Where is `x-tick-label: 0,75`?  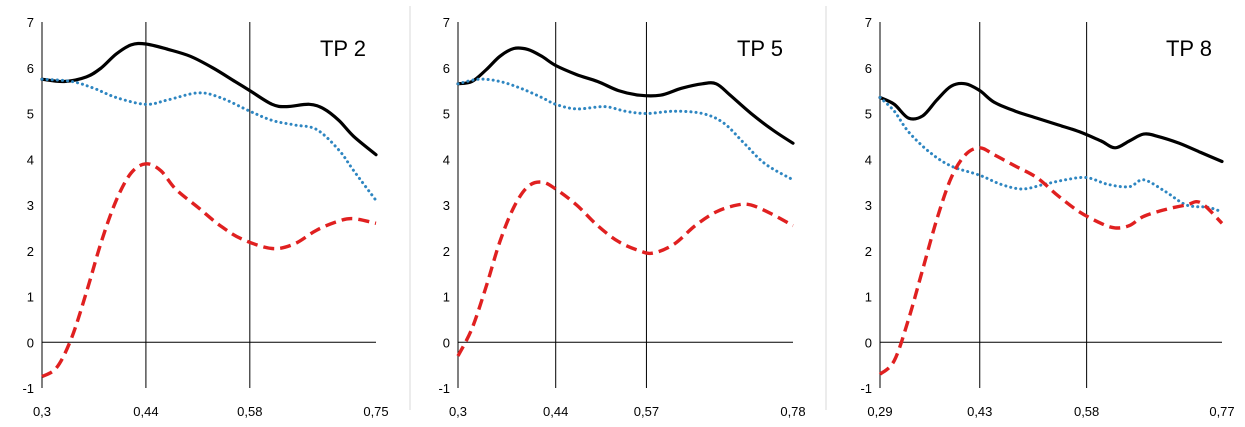 x-tick-label: 0,75 is located at coordinates (375, 411).